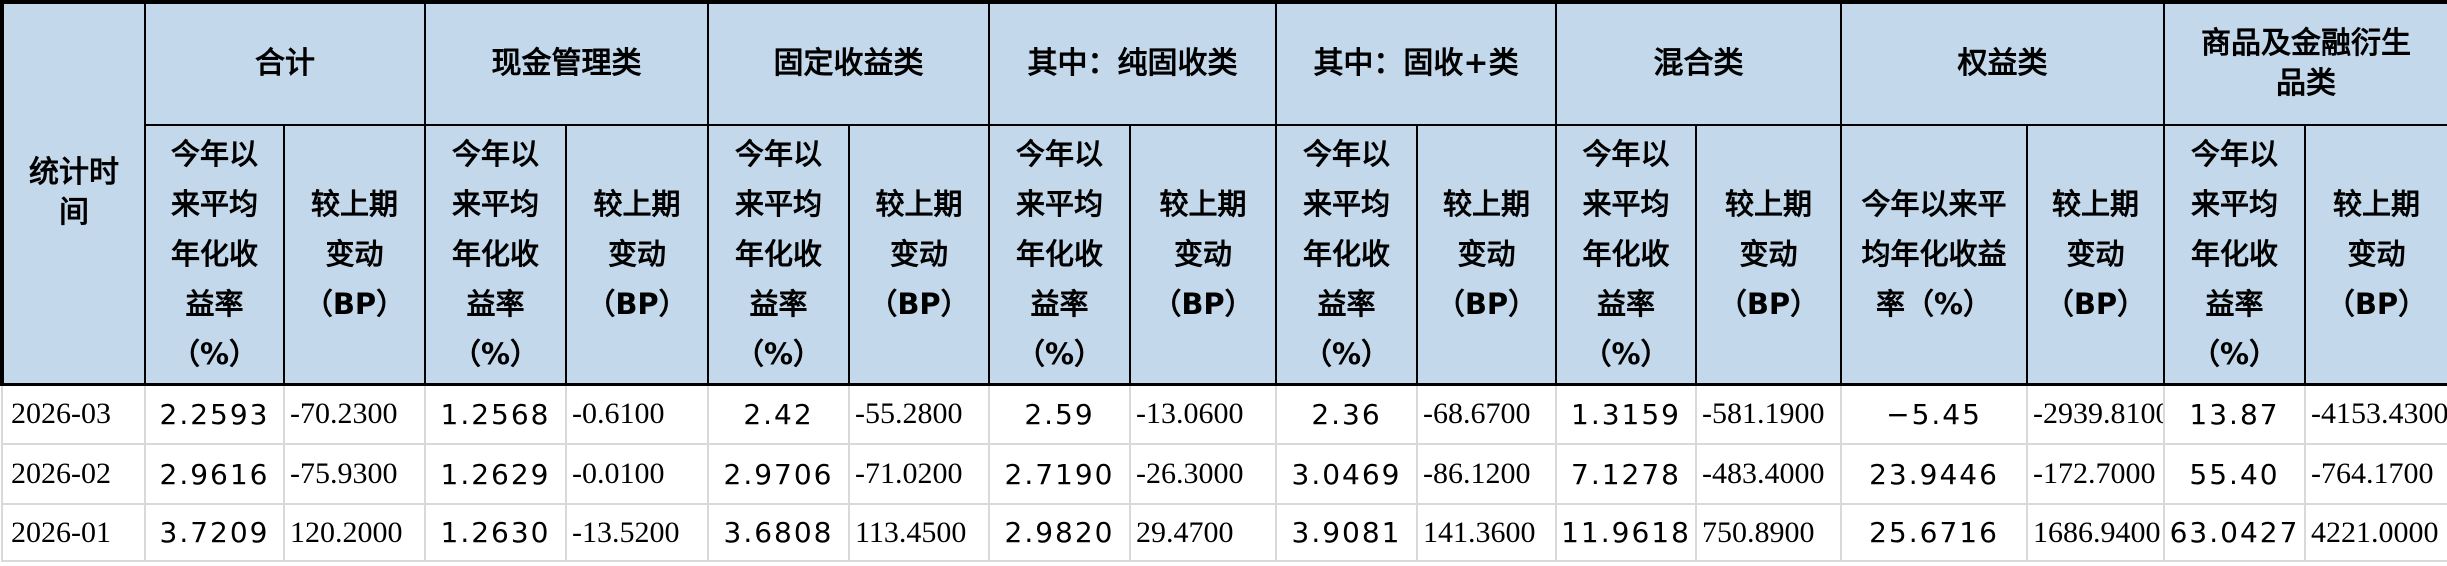 The image size is (2447, 566). Describe the element at coordinates (495, 414) in the screenshot. I see `cell-yield: 1.2568` at that location.